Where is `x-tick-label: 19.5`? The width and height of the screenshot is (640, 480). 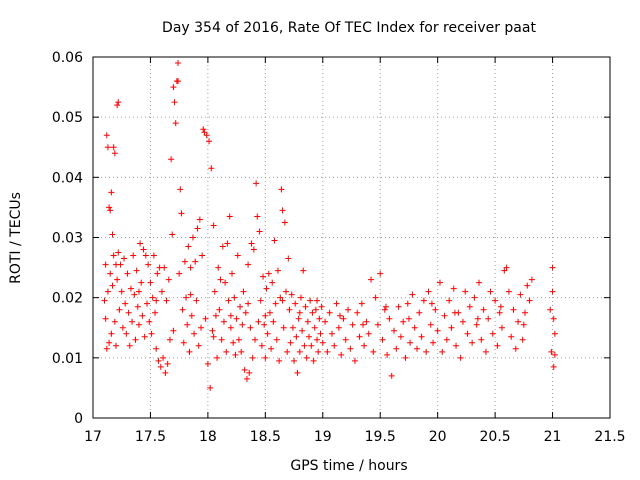
x-tick-label: 19.5 is located at coordinates (380, 437).